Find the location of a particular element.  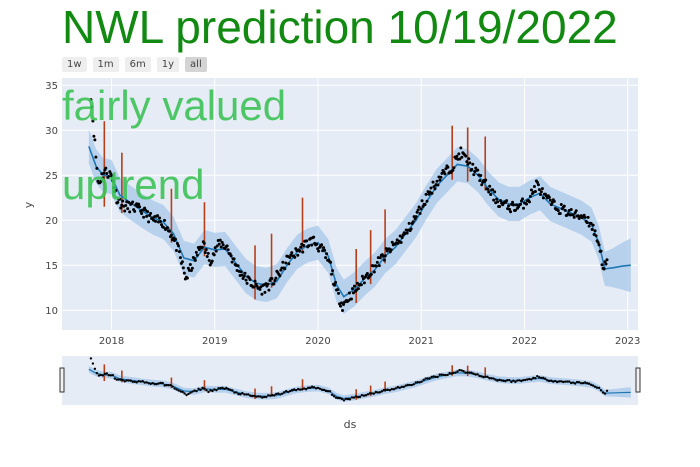

range-slider is located at coordinates (350, 380).